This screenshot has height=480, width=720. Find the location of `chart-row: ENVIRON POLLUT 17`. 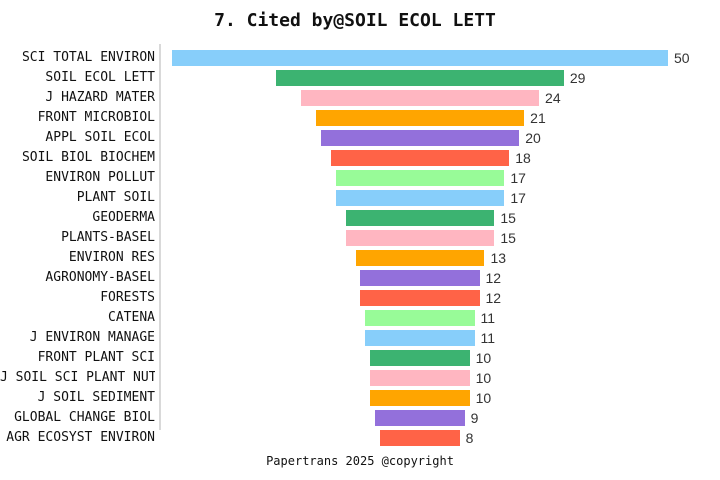

chart-row: ENVIRON POLLUT 17 is located at coordinates (360, 178).